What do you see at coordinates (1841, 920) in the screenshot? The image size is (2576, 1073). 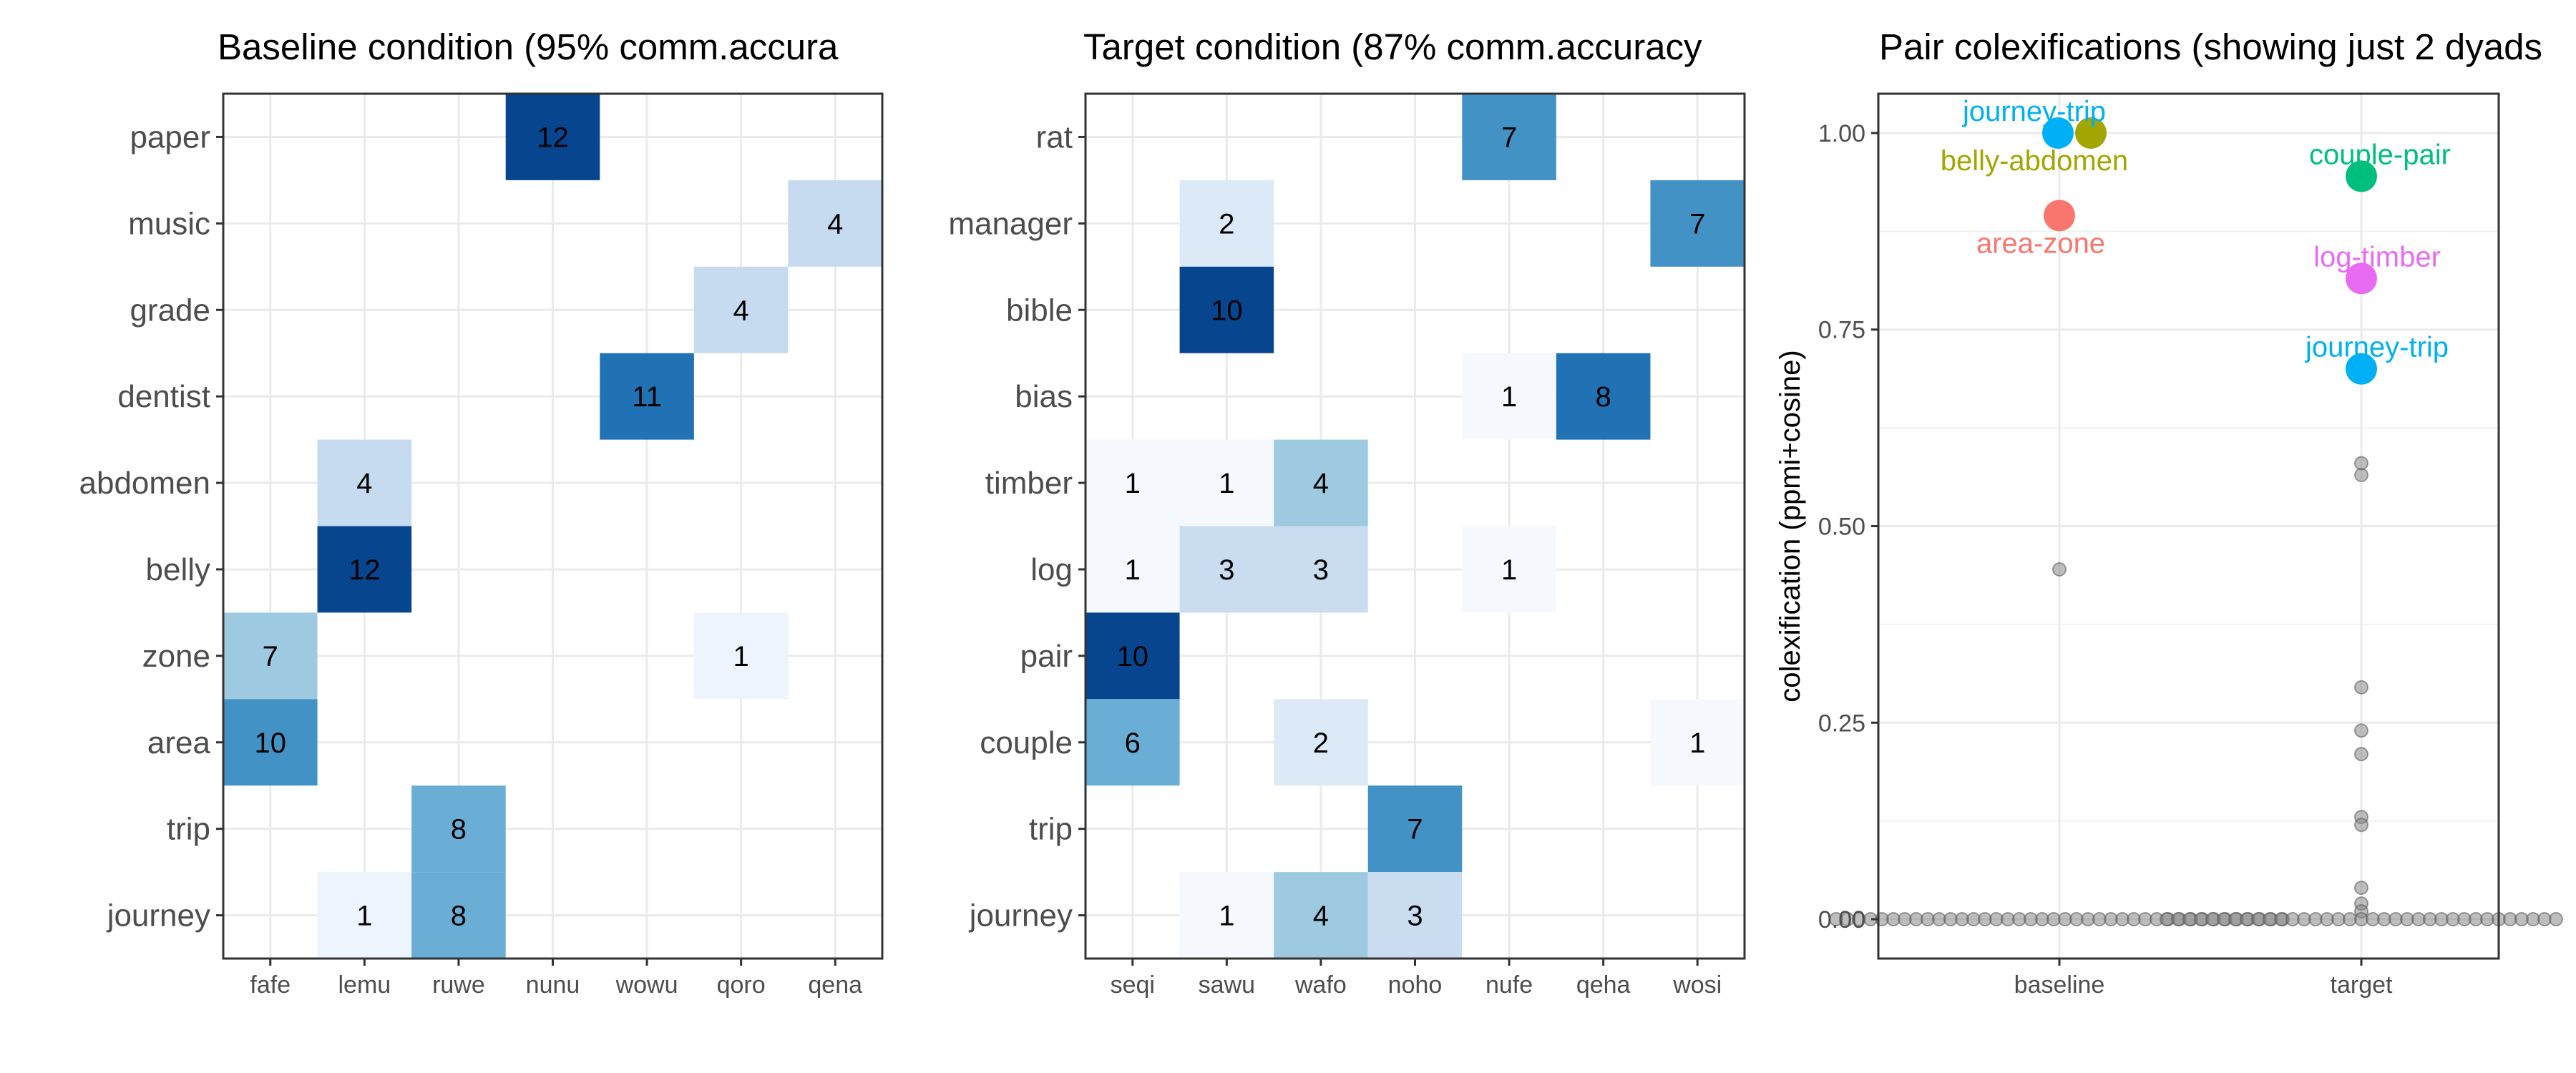 I see `y-tick-label: 0.00` at bounding box center [1841, 920].